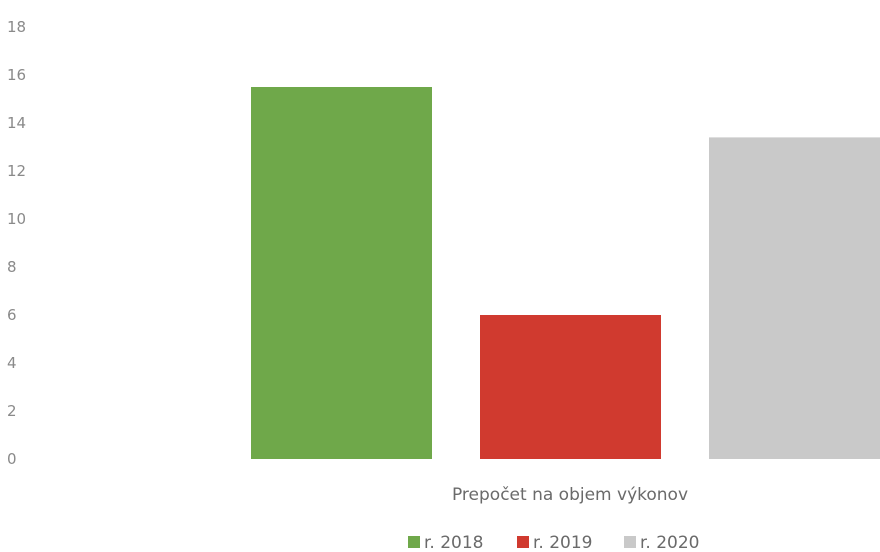  What do you see at coordinates (563, 542) in the screenshot?
I see `legend-label: r. 2019` at bounding box center [563, 542].